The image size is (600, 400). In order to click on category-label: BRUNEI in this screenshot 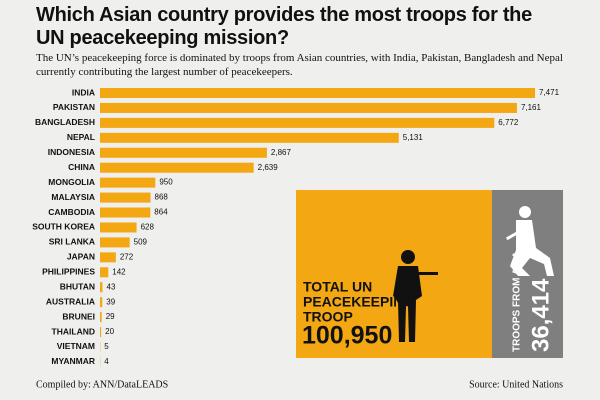, I will do `click(78, 316)`.